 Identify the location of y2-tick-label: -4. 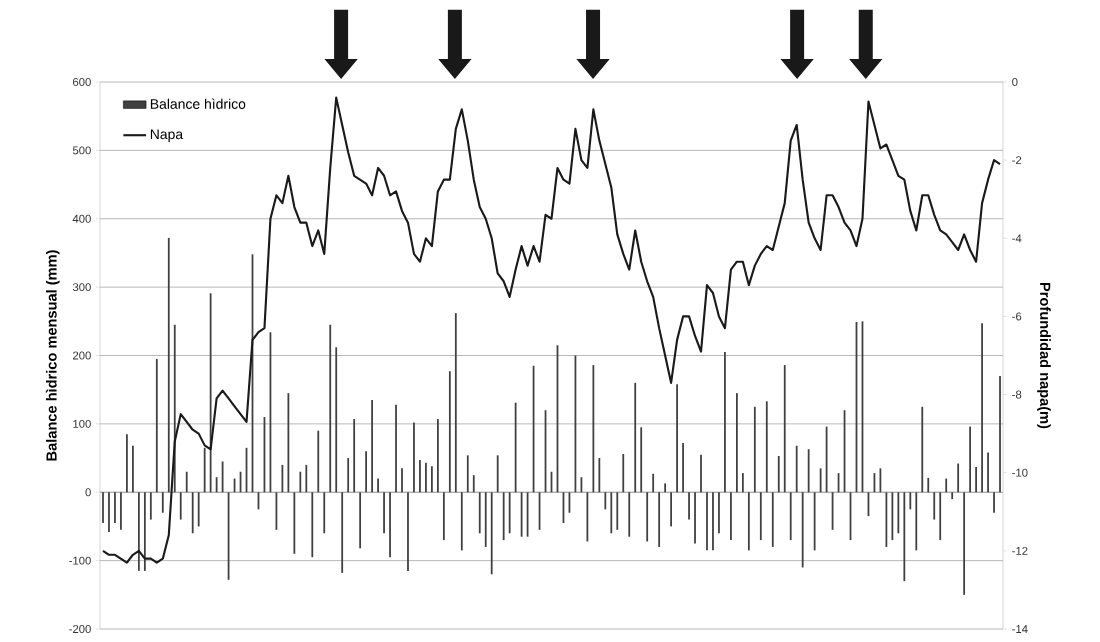
(1017, 238).